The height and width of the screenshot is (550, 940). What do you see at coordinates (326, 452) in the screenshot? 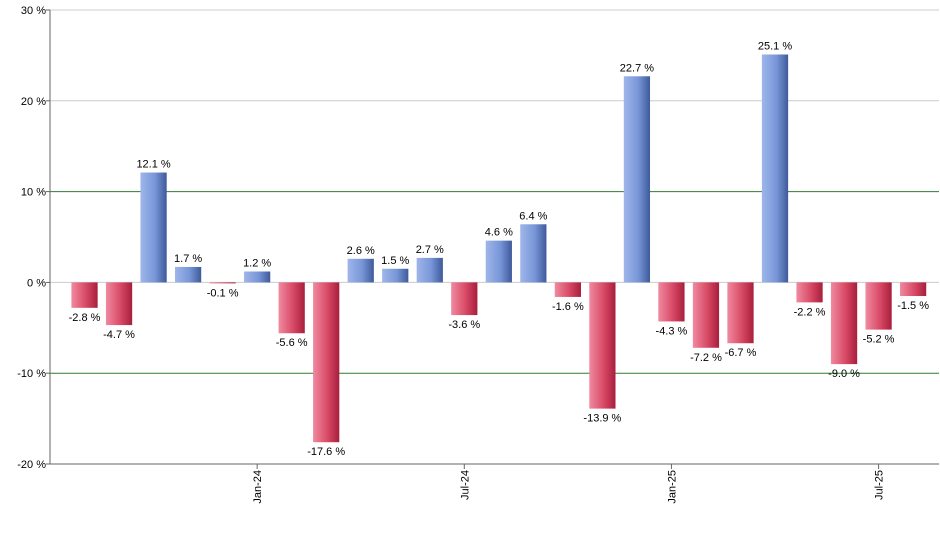
I see `data-label: -17.6 %` at bounding box center [326, 452].